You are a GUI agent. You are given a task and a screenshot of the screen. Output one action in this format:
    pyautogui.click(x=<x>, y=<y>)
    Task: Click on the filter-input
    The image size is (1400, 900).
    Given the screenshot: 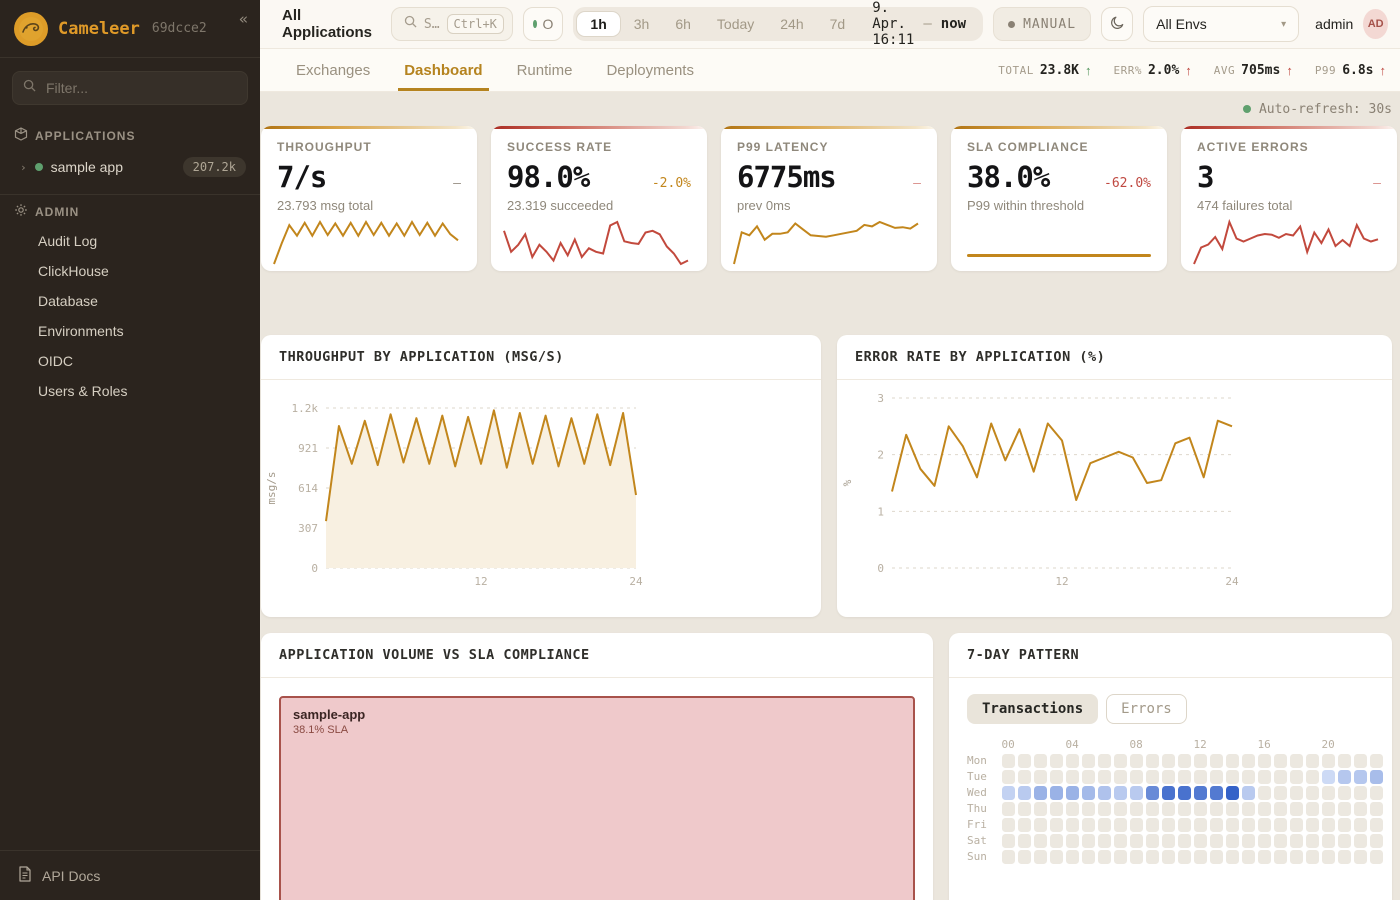 What is the action you would take?
    pyautogui.click(x=140, y=88)
    